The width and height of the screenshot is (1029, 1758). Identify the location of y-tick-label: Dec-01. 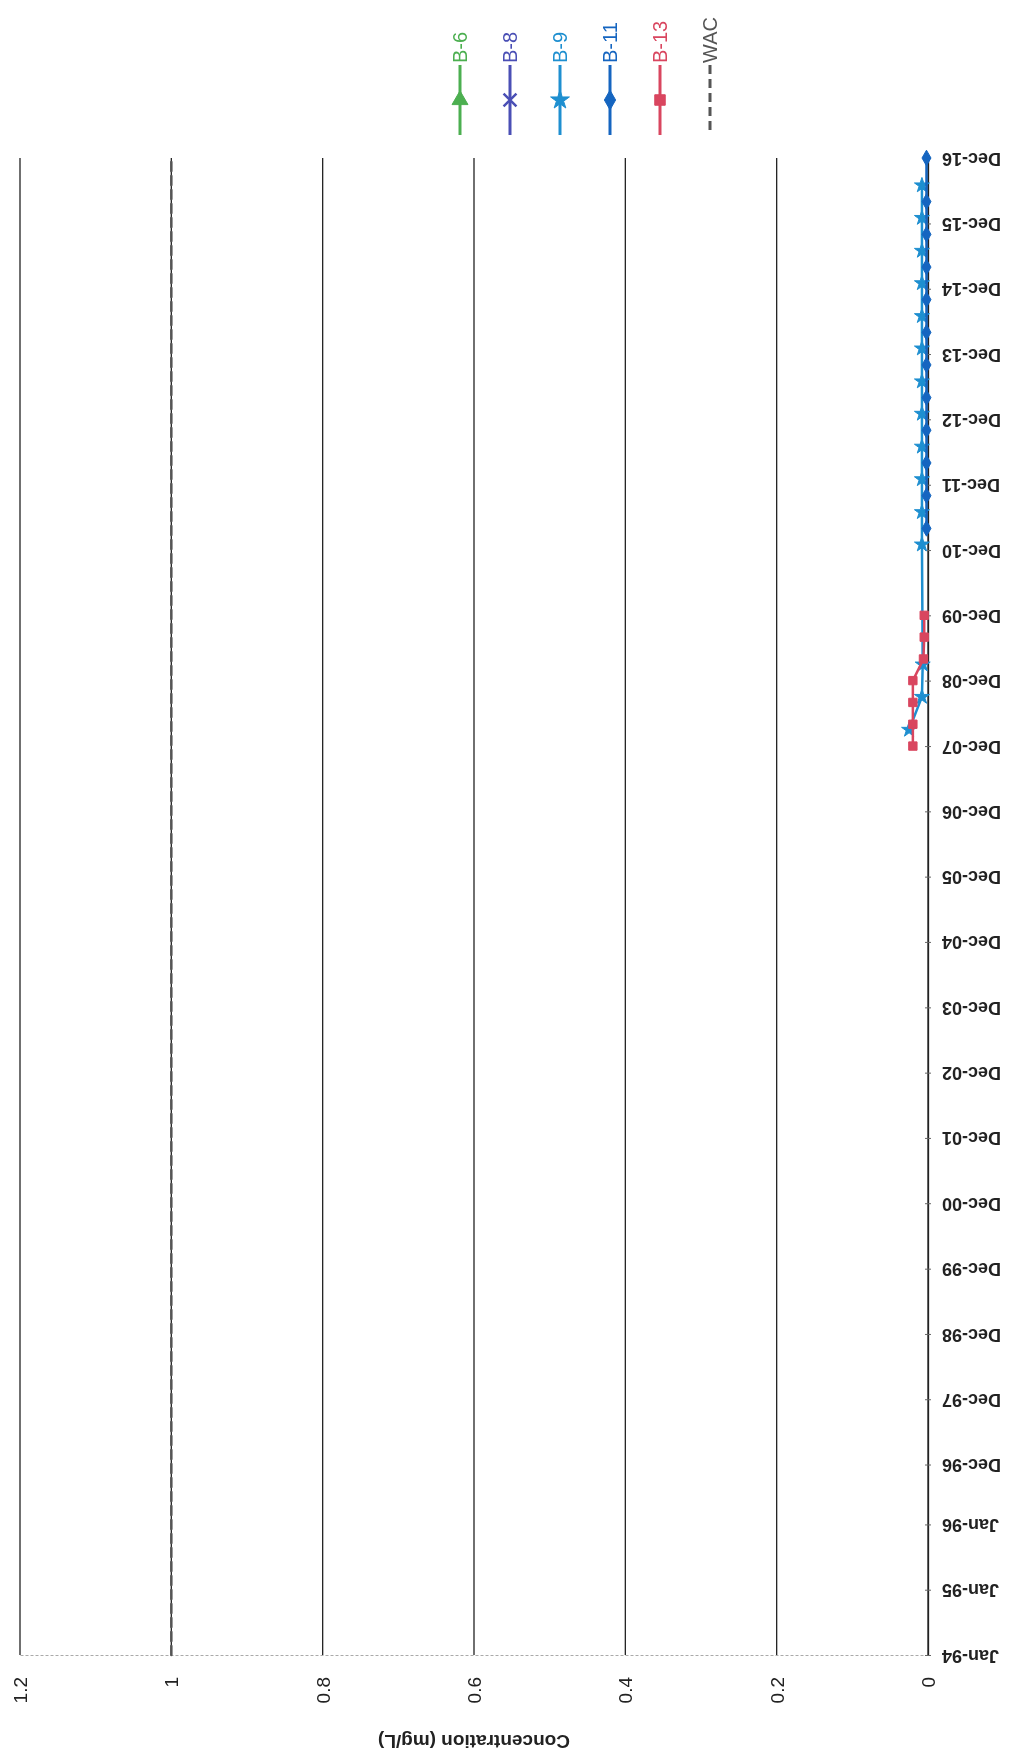
(972, 1138).